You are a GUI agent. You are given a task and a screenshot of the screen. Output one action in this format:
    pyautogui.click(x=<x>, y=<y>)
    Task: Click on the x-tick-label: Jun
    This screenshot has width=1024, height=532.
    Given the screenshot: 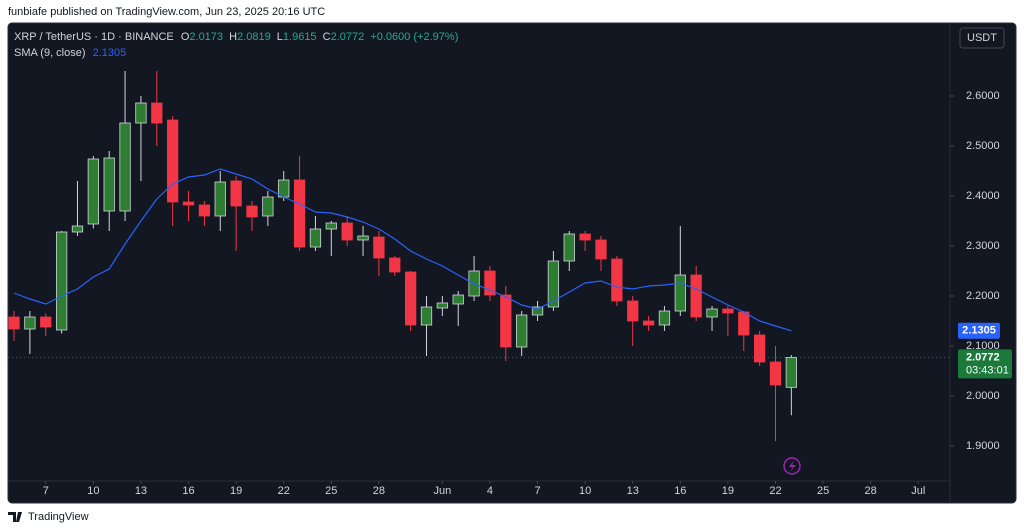 What is the action you would take?
    pyautogui.click(x=442, y=491)
    